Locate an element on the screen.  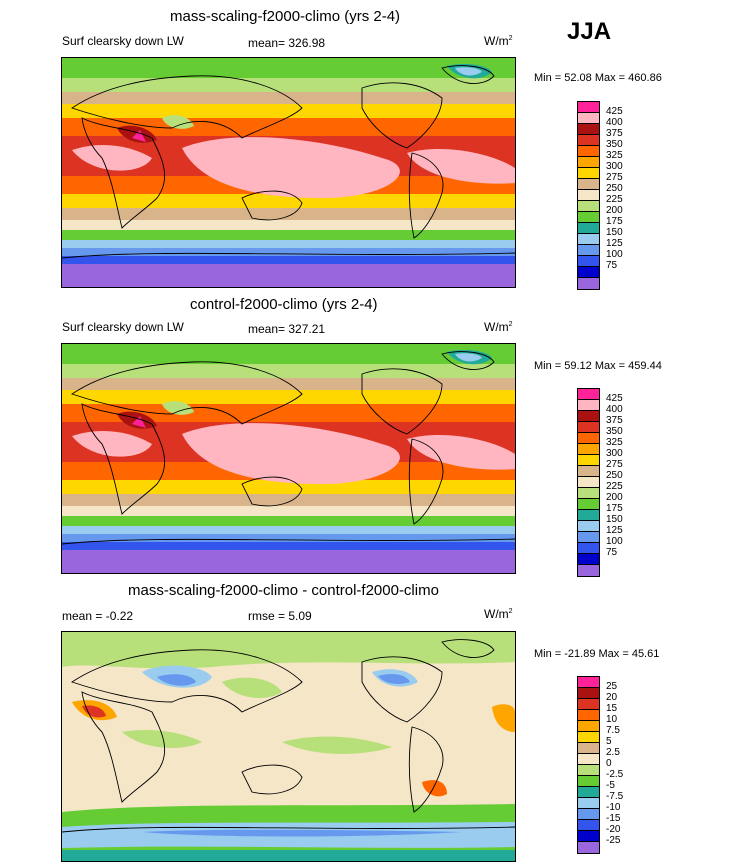
panel1-colorbar-label: 200 is located at coordinates (614, 210).